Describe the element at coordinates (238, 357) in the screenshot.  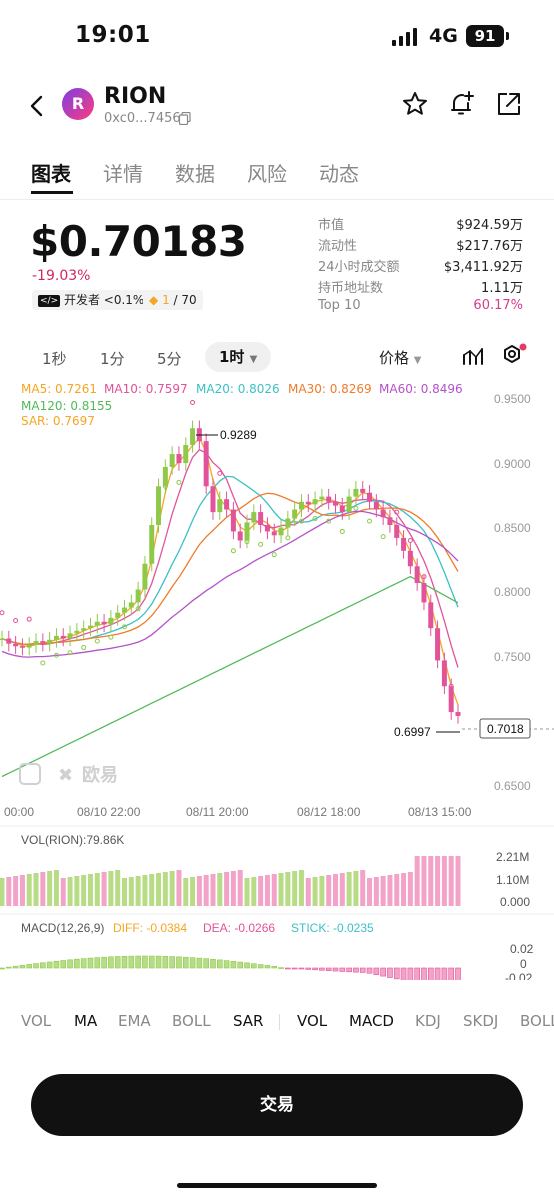
I see `timeframe-1h: 1时 ▼` at that location.